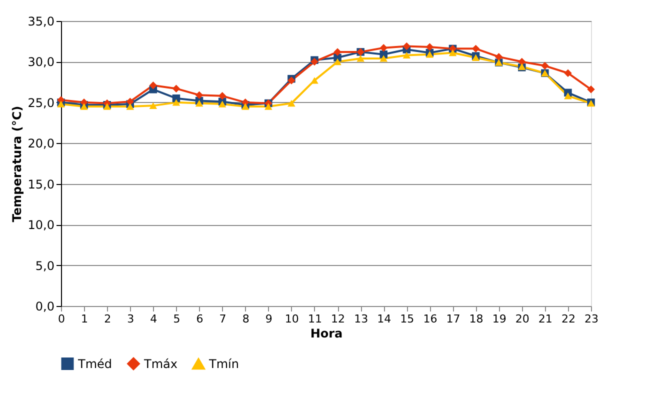 The height and width of the screenshot is (397, 667). What do you see at coordinates (430, 319) in the screenshot?
I see `x-tick-label: 16` at bounding box center [430, 319].